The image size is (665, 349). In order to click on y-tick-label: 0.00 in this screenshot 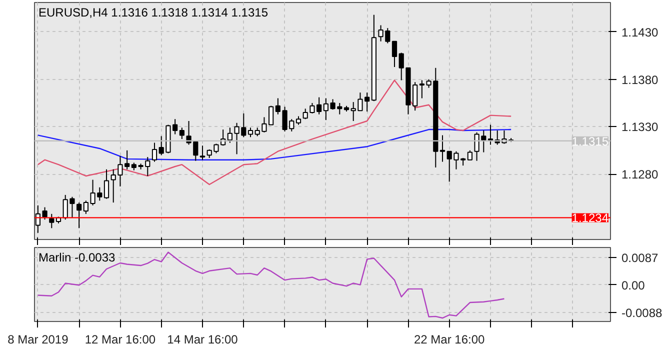, I will do `click(634, 285)`.